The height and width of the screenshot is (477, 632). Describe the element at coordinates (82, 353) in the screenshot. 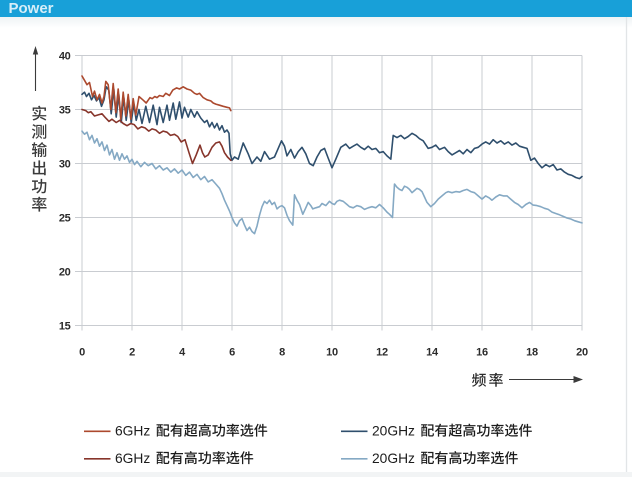

I see `svg-text: 0` at that location.